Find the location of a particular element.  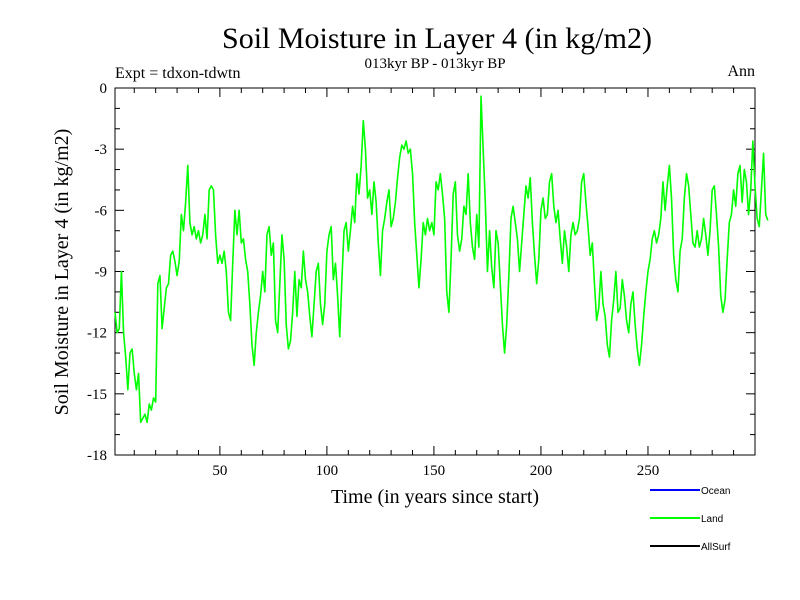

season-label: Ann is located at coordinates (741, 71).